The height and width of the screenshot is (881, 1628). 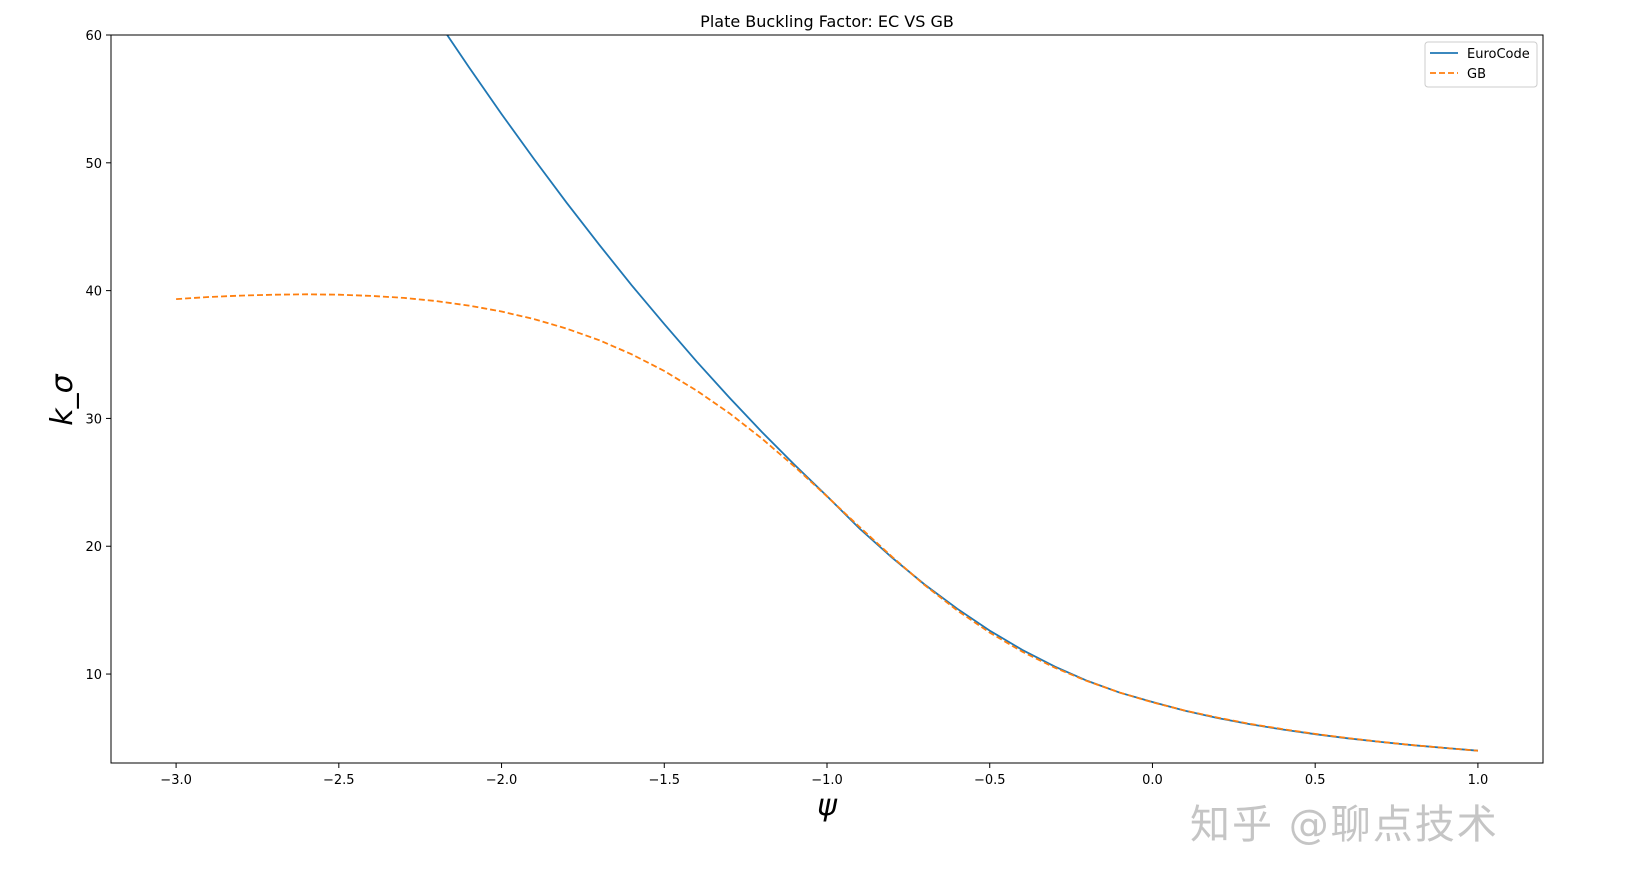 I want to click on x-axis-label: ψ, so click(x=827, y=805).